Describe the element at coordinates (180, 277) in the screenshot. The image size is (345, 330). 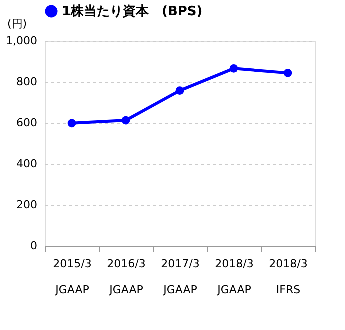
I see `x-tick-label: 2017/3 JGAAP` at that location.